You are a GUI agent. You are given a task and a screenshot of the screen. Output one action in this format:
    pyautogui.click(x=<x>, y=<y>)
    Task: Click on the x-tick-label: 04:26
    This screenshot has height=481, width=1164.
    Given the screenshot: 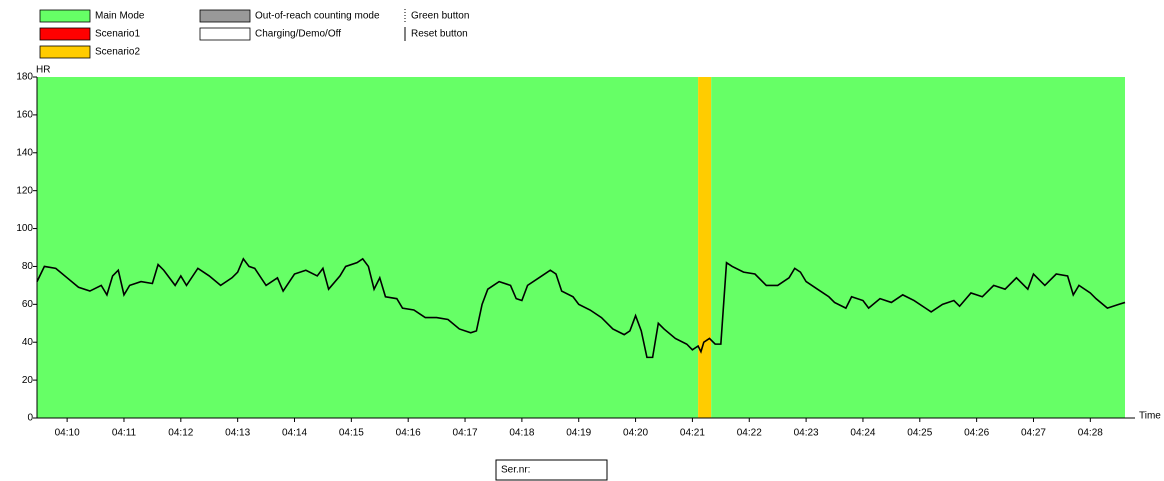 What is the action you would take?
    pyautogui.click(x=976, y=433)
    